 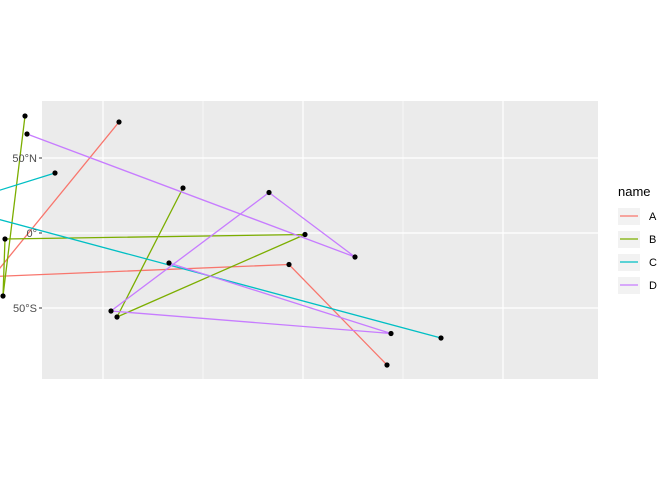 What do you see at coordinates (653, 263) in the screenshot?
I see `legend-label-C: C` at bounding box center [653, 263].